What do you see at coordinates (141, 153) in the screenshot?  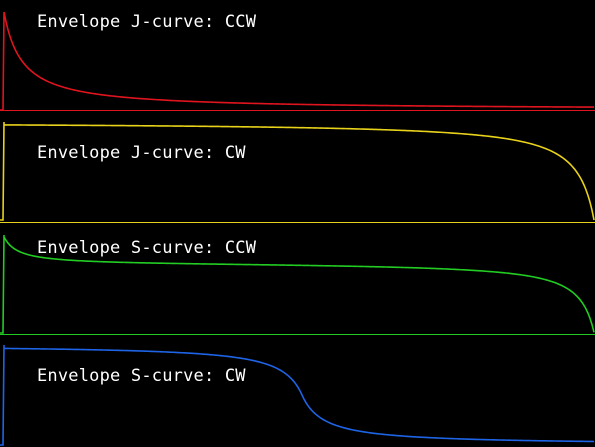 I see `panel-label-j-cw: Envelope J-curve: CW` at bounding box center [141, 153].